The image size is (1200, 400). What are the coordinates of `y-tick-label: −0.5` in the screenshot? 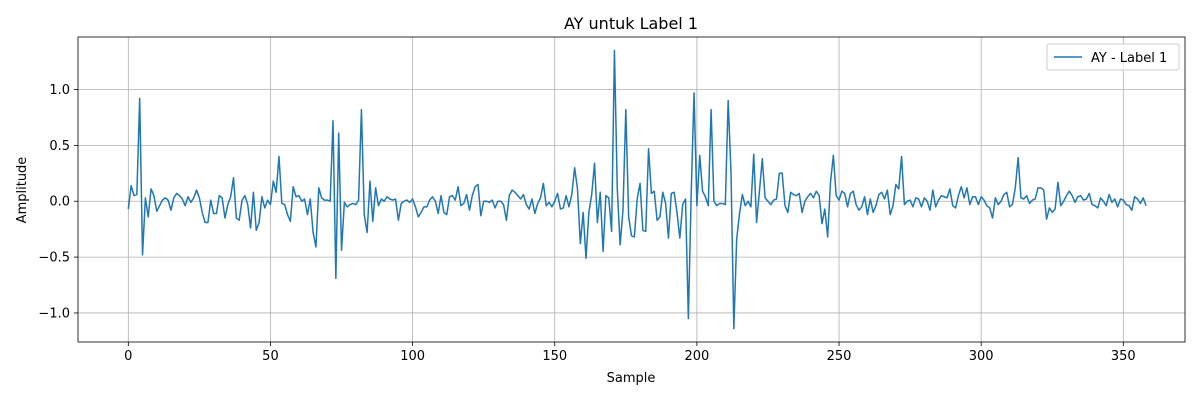 It's located at (54, 258).